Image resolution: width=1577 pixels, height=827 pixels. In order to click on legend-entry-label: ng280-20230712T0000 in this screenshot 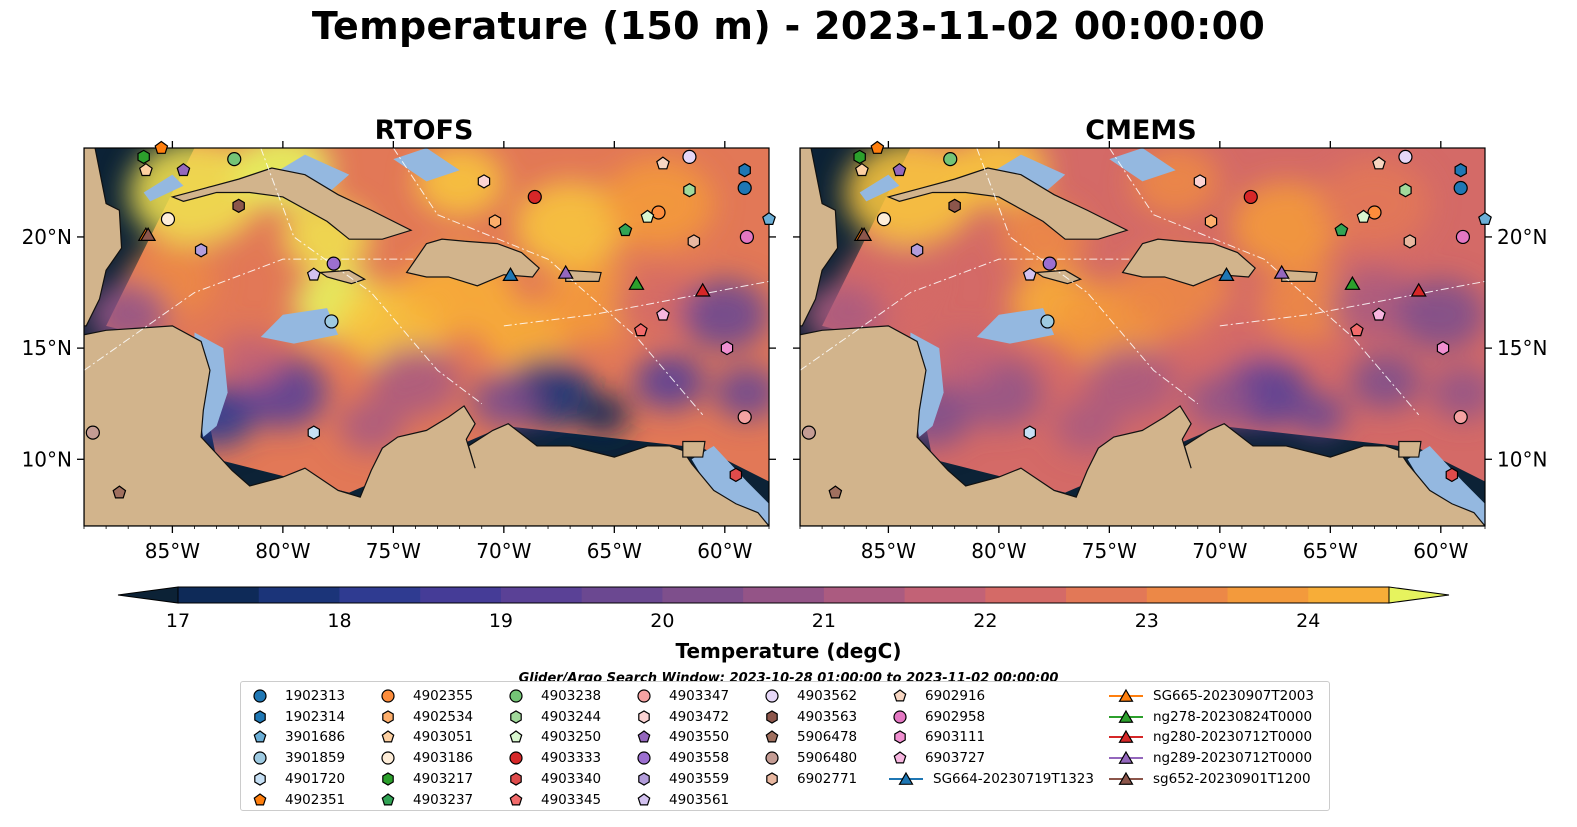, I will do `click(1233, 737)`.